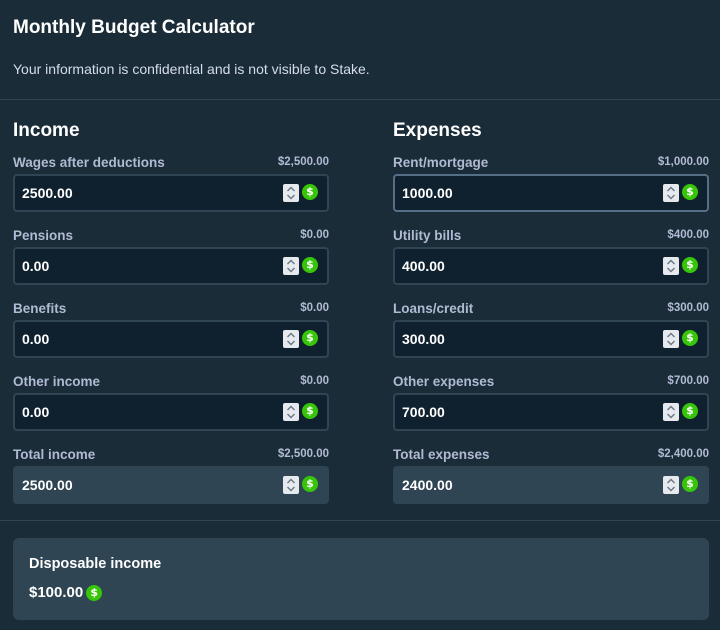 The width and height of the screenshot is (720, 630). I want to click on other-expenses-field: Other expenses $700.00 700.00 $, so click(551, 407).